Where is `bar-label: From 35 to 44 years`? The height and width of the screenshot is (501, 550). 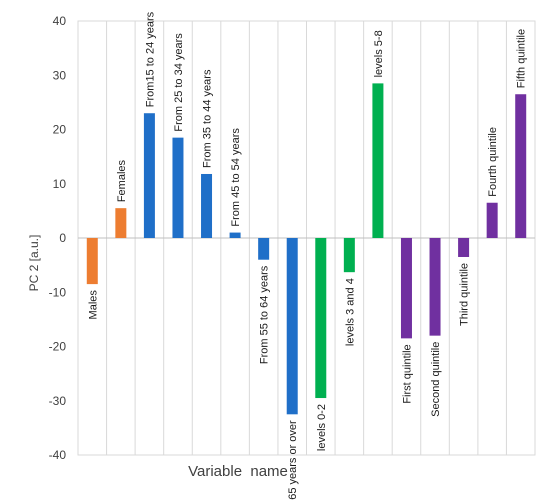
bar-label: From 35 to 44 years is located at coordinates (208, 118).